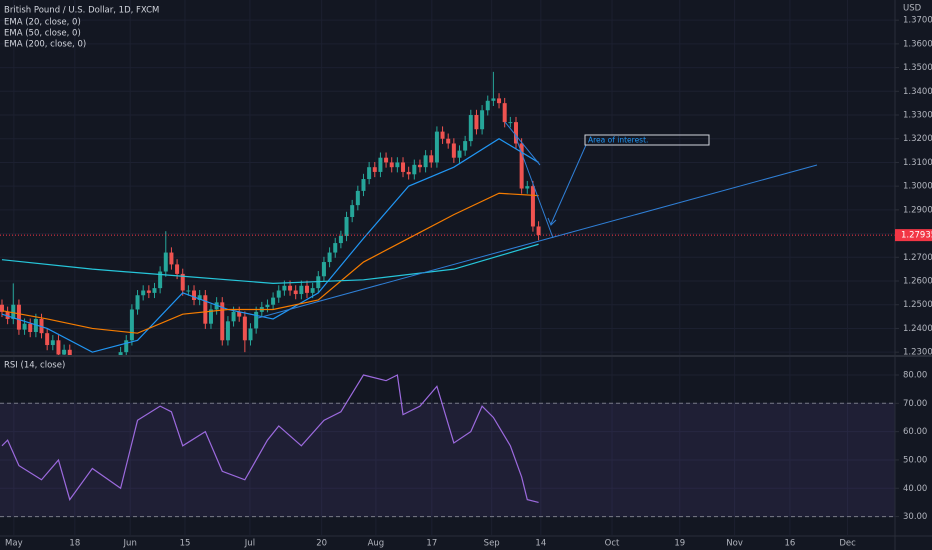  Describe the element at coordinates (917, 68) in the screenshot. I see `y-tick-label: 1.35000` at that location.